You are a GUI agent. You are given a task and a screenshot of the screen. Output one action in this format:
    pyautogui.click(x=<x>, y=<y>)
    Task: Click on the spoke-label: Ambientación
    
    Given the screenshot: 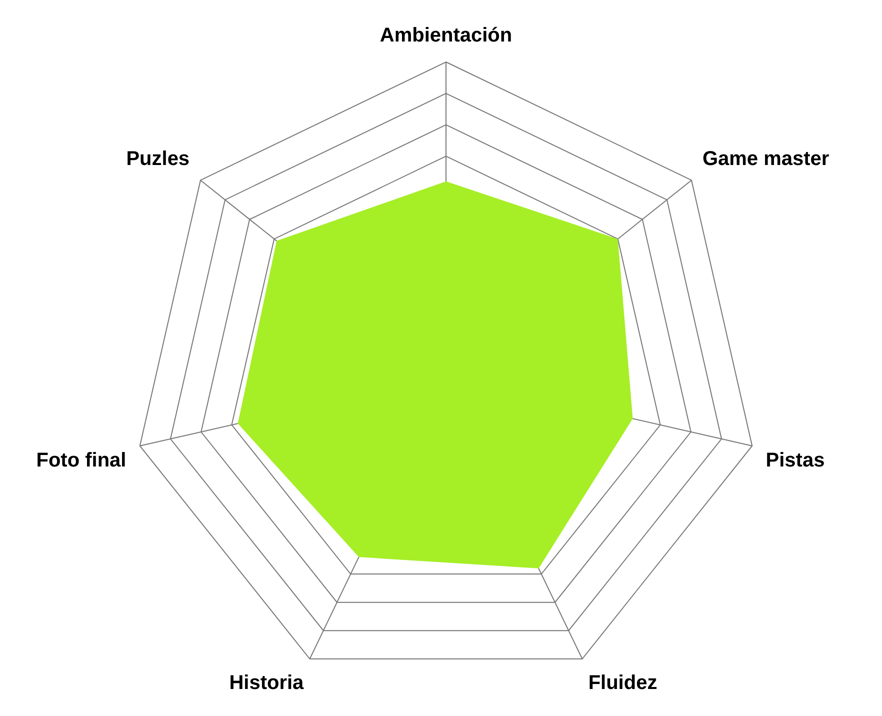 What is the action you would take?
    pyautogui.click(x=446, y=35)
    